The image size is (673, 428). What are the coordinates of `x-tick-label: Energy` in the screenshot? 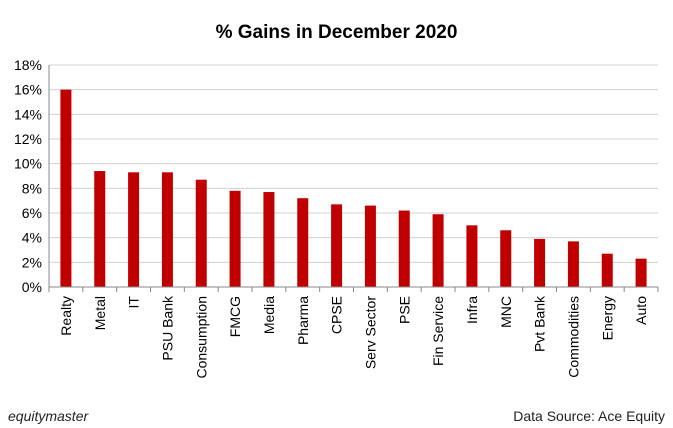 It's located at (607, 318).